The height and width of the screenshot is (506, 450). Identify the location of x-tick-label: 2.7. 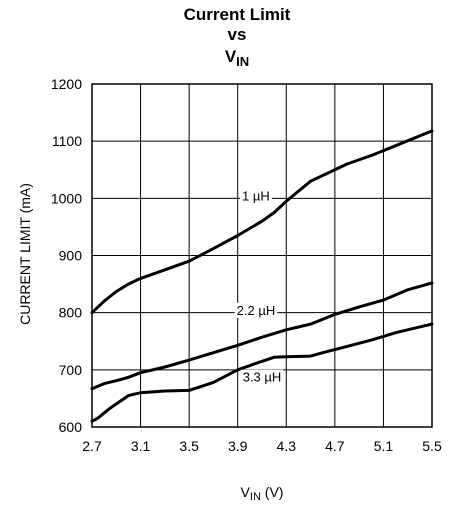
(92, 446).